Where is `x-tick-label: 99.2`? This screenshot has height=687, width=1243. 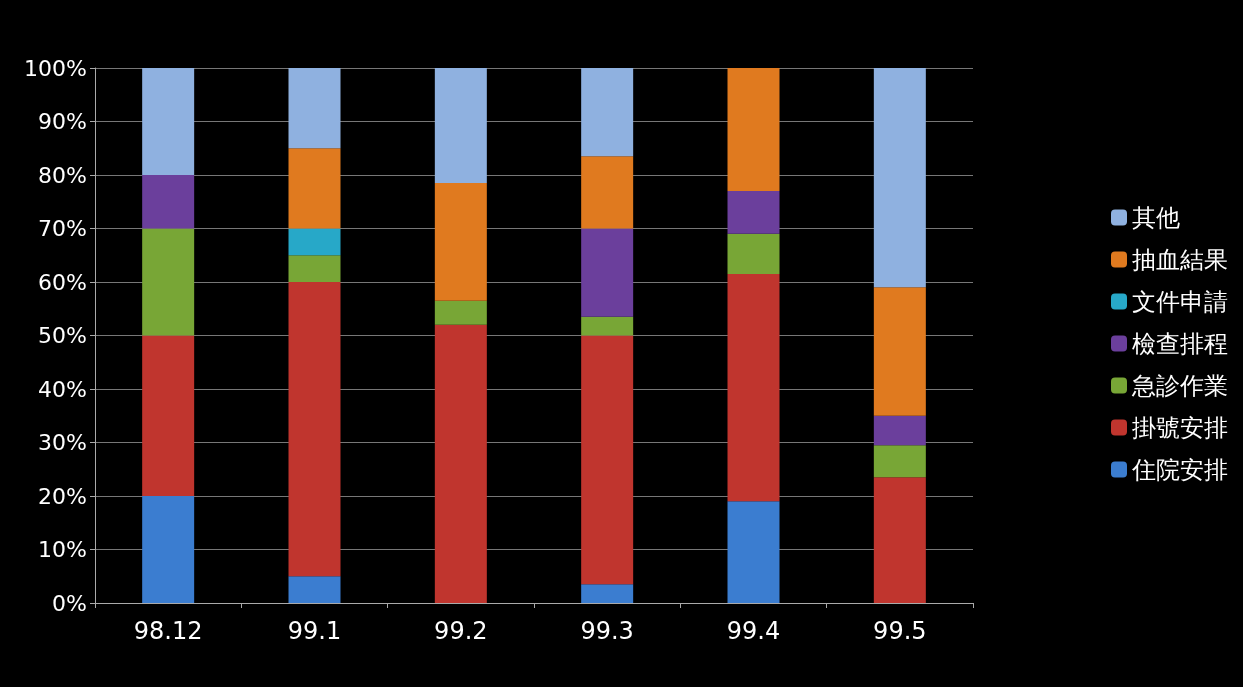
x-tick-label: 99.2 is located at coordinates (461, 631).